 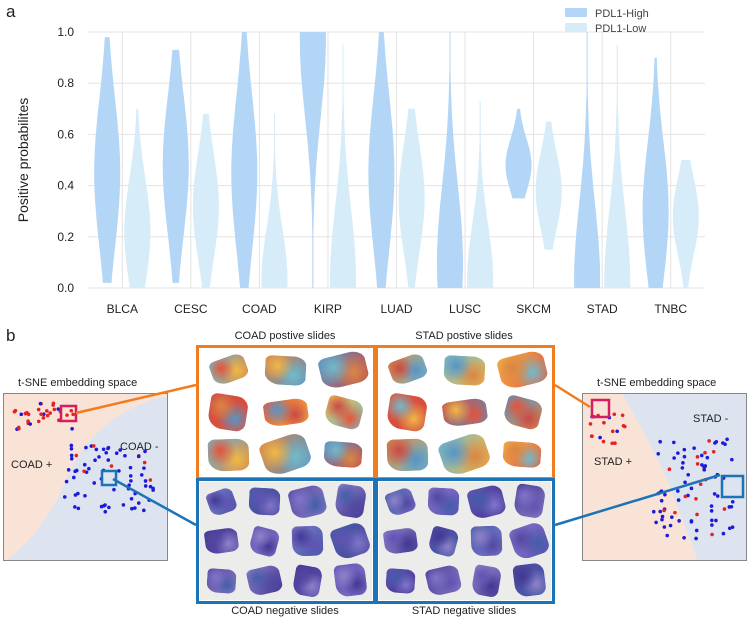 What do you see at coordinates (548, 185) in the screenshot?
I see `violin-pdl1-low-skcm` at bounding box center [548, 185].